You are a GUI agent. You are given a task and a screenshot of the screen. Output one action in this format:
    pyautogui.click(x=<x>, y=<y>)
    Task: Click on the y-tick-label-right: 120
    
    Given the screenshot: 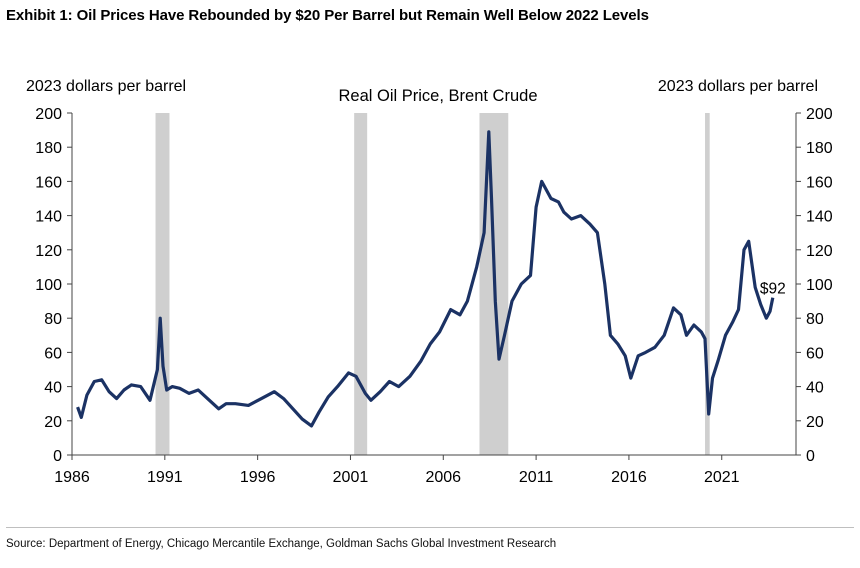 What is the action you would take?
    pyautogui.click(x=819, y=251)
    